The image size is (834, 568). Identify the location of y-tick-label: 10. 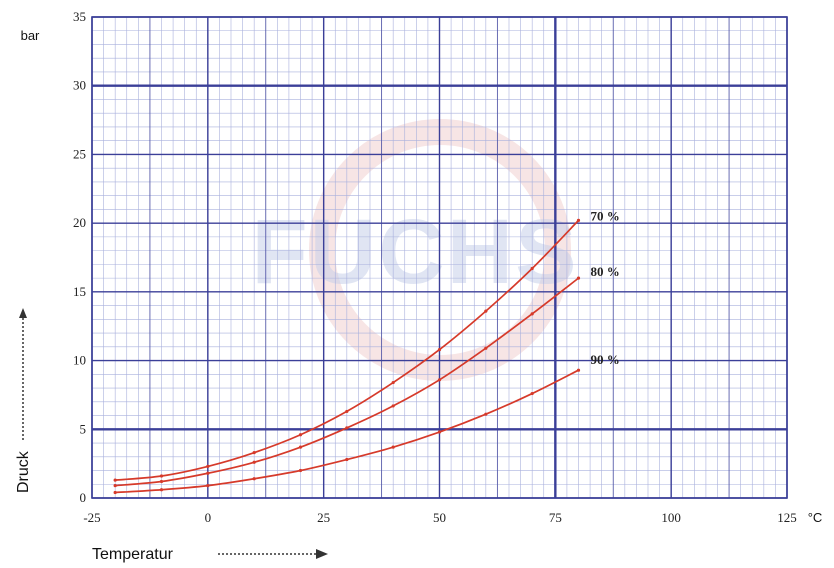
(79, 360).